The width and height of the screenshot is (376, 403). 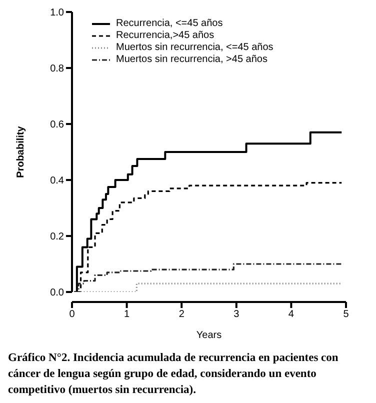 I want to click on x-axis-title: Years, so click(x=209, y=335).